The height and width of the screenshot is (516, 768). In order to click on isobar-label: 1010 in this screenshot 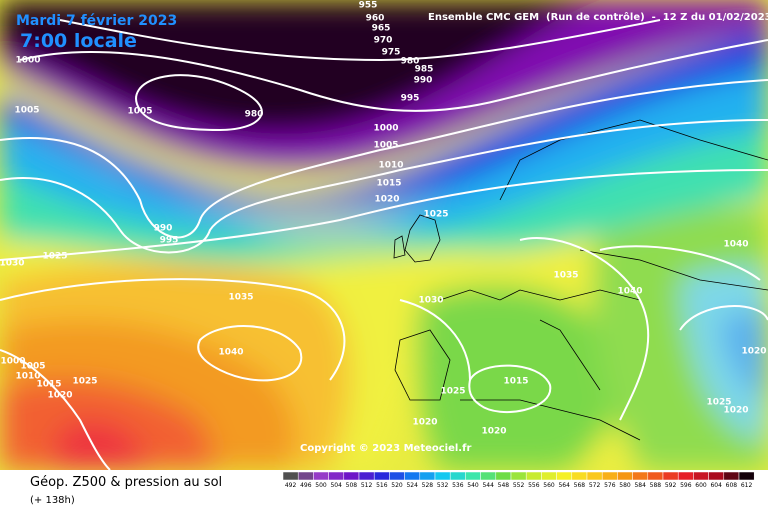, I will do `click(390, 166)`.